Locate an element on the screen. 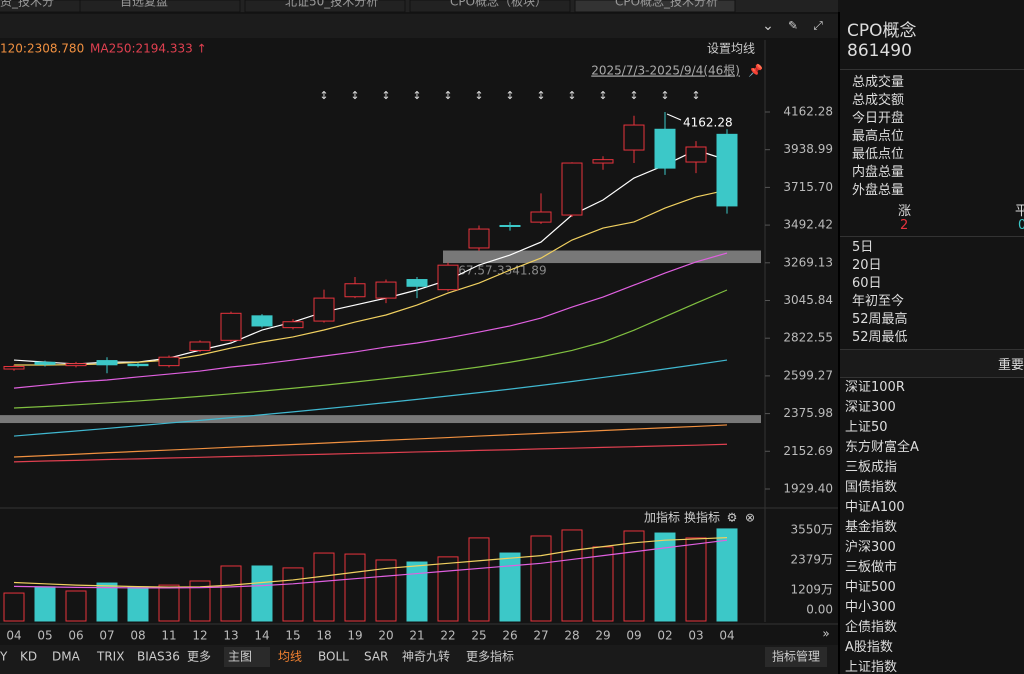 The height and width of the screenshot is (674, 1024). index-item: 深证100R is located at coordinates (875, 387).